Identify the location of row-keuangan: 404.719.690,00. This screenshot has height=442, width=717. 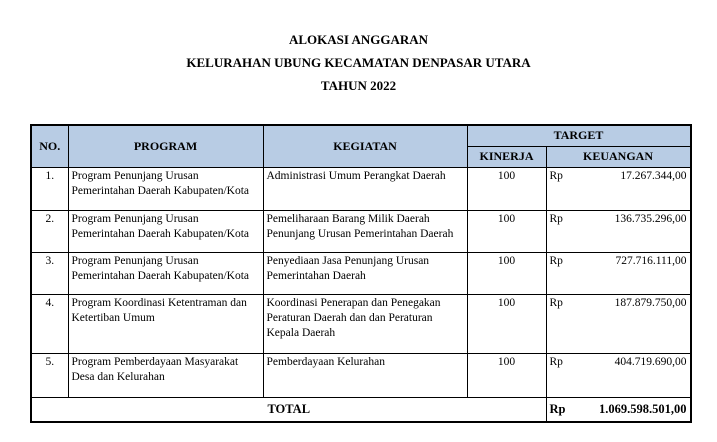
(643, 375).